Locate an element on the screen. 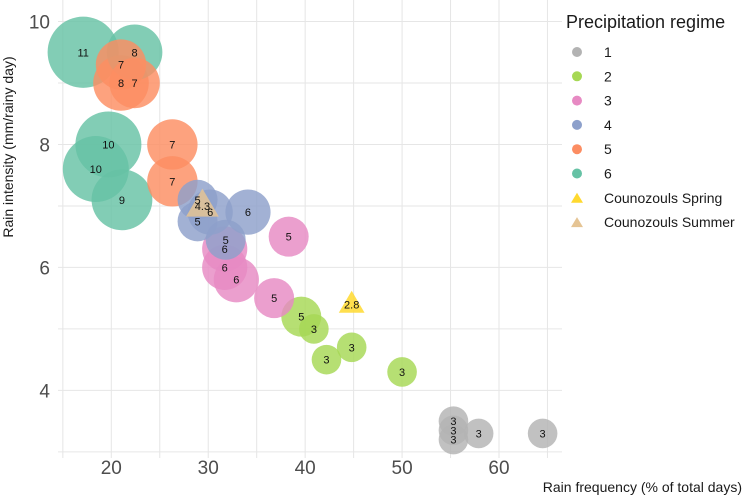 The width and height of the screenshot is (747, 497). legend-entry-label: 3 is located at coordinates (608, 101).